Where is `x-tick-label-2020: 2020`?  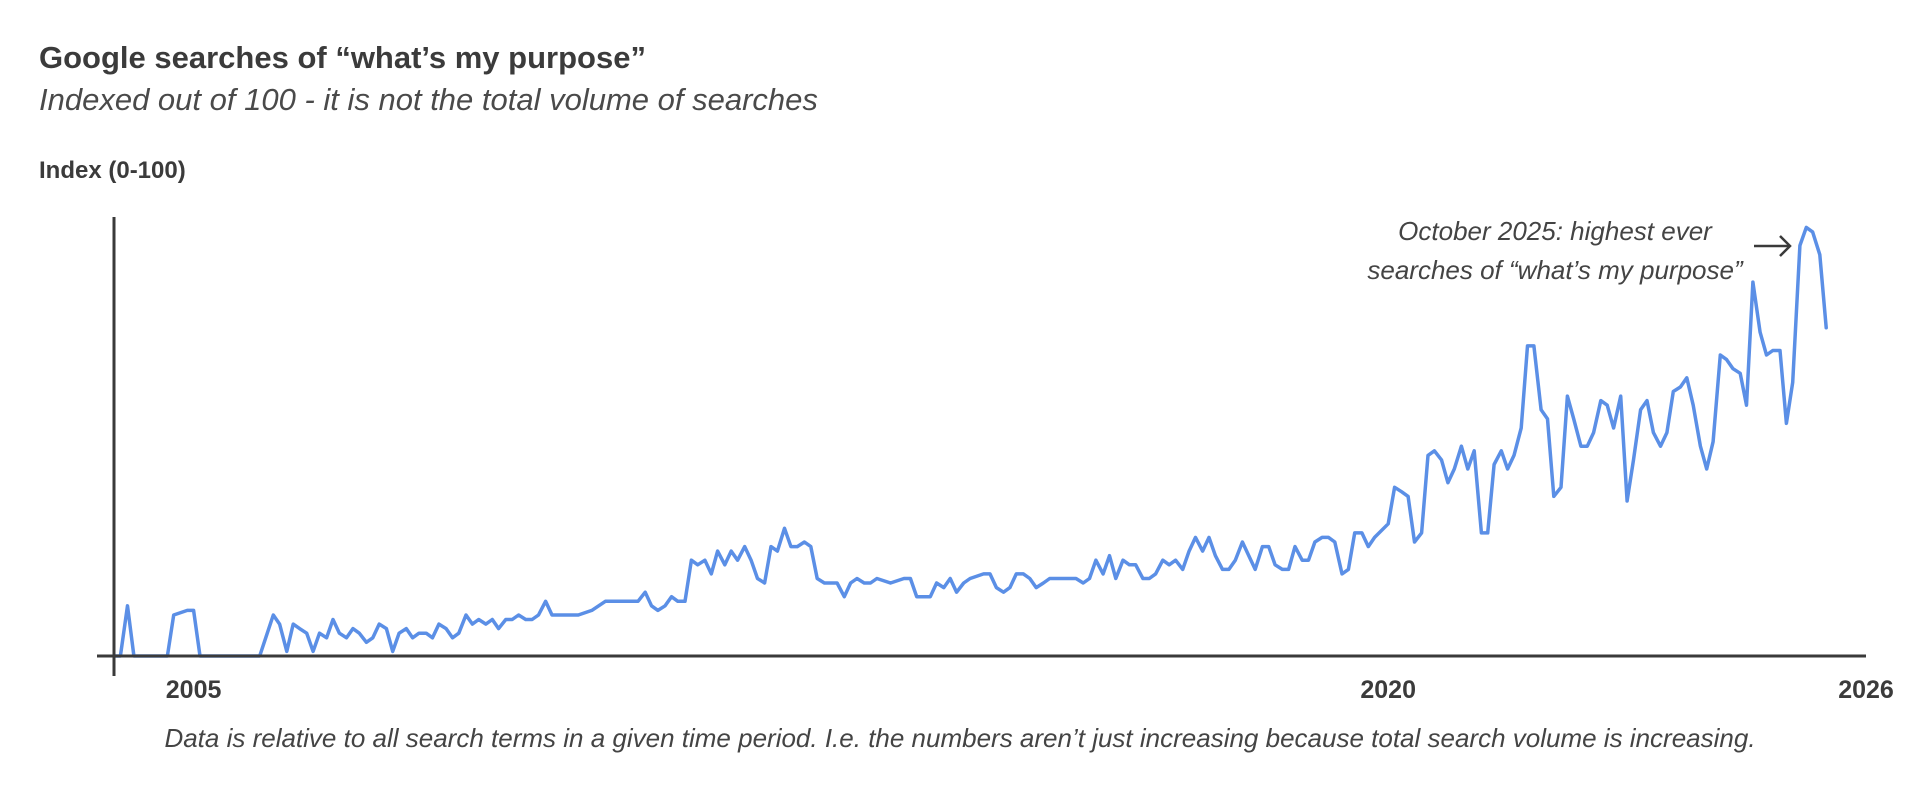
x-tick-label-2020: 2020 is located at coordinates (1388, 690).